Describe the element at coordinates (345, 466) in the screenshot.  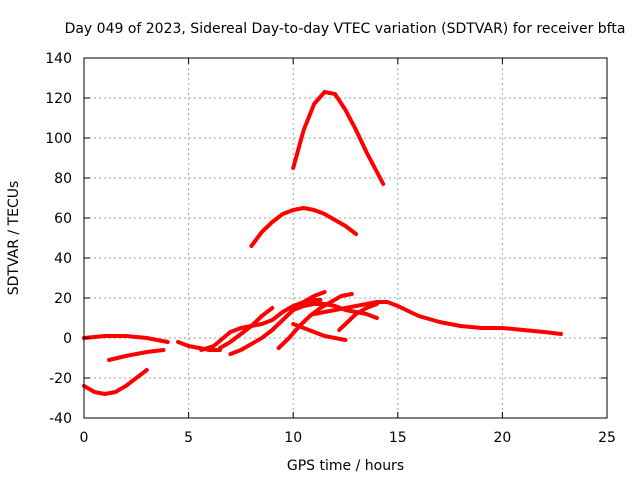
I see `x-axis-label: GPS time / hours` at that location.